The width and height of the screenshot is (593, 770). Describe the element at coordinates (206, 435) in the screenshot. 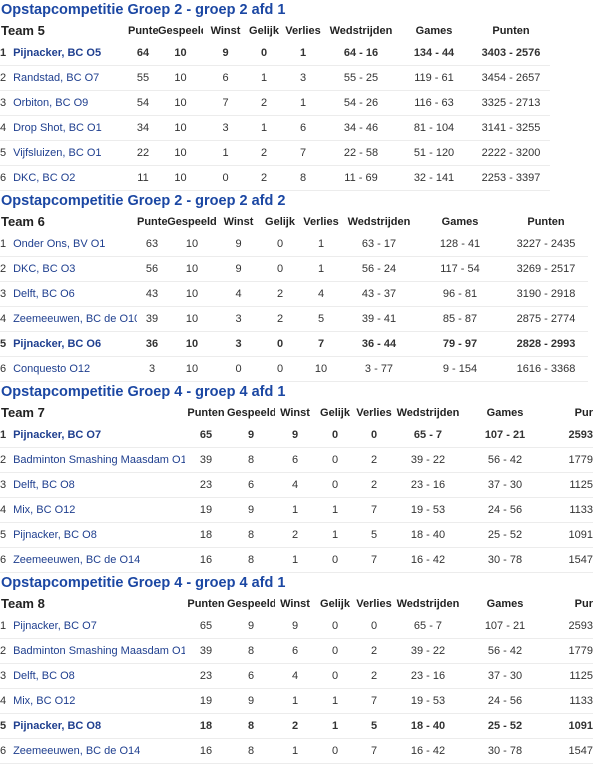

I see `punten-cell: 65` at that location.